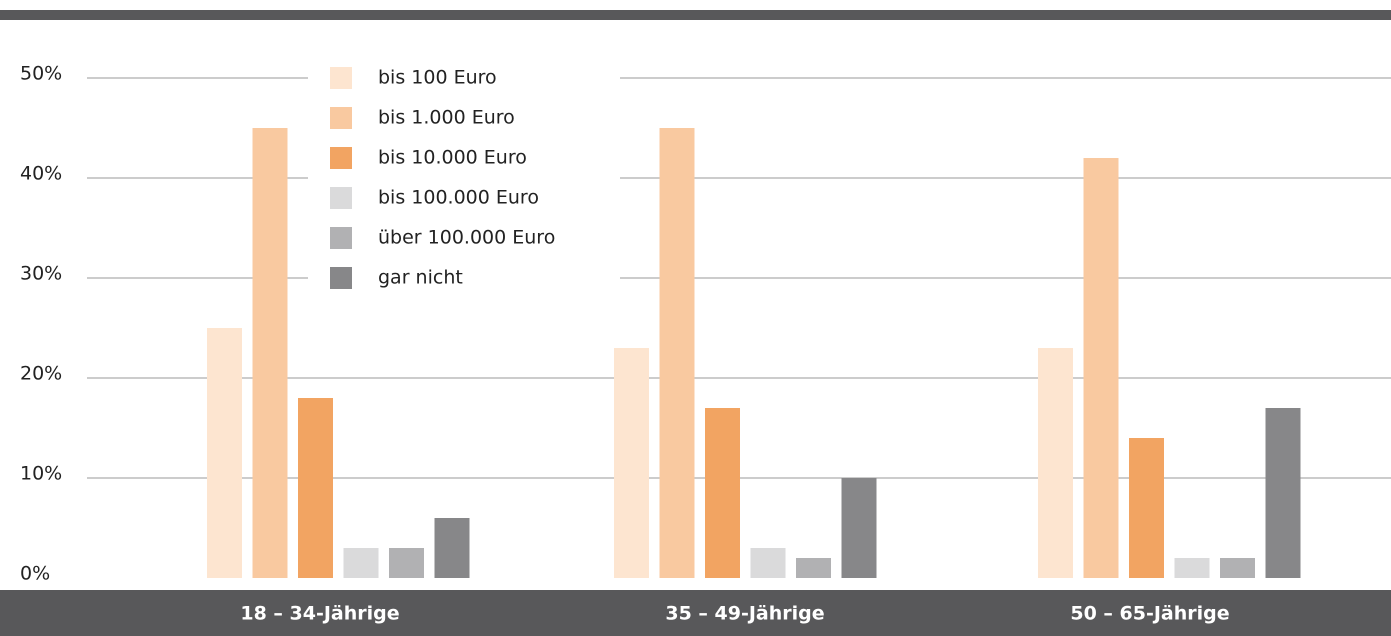 The image size is (1391, 636). Describe the element at coordinates (41, 74) in the screenshot. I see `y-tick-label: 50%` at that location.